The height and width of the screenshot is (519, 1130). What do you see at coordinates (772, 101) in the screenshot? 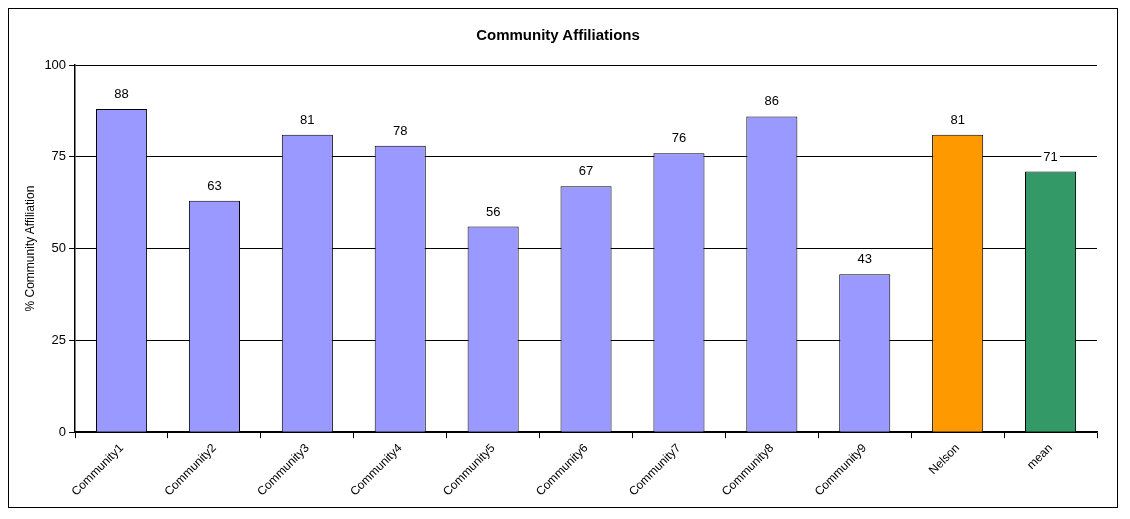
I see `data-label: 86` at bounding box center [772, 101].